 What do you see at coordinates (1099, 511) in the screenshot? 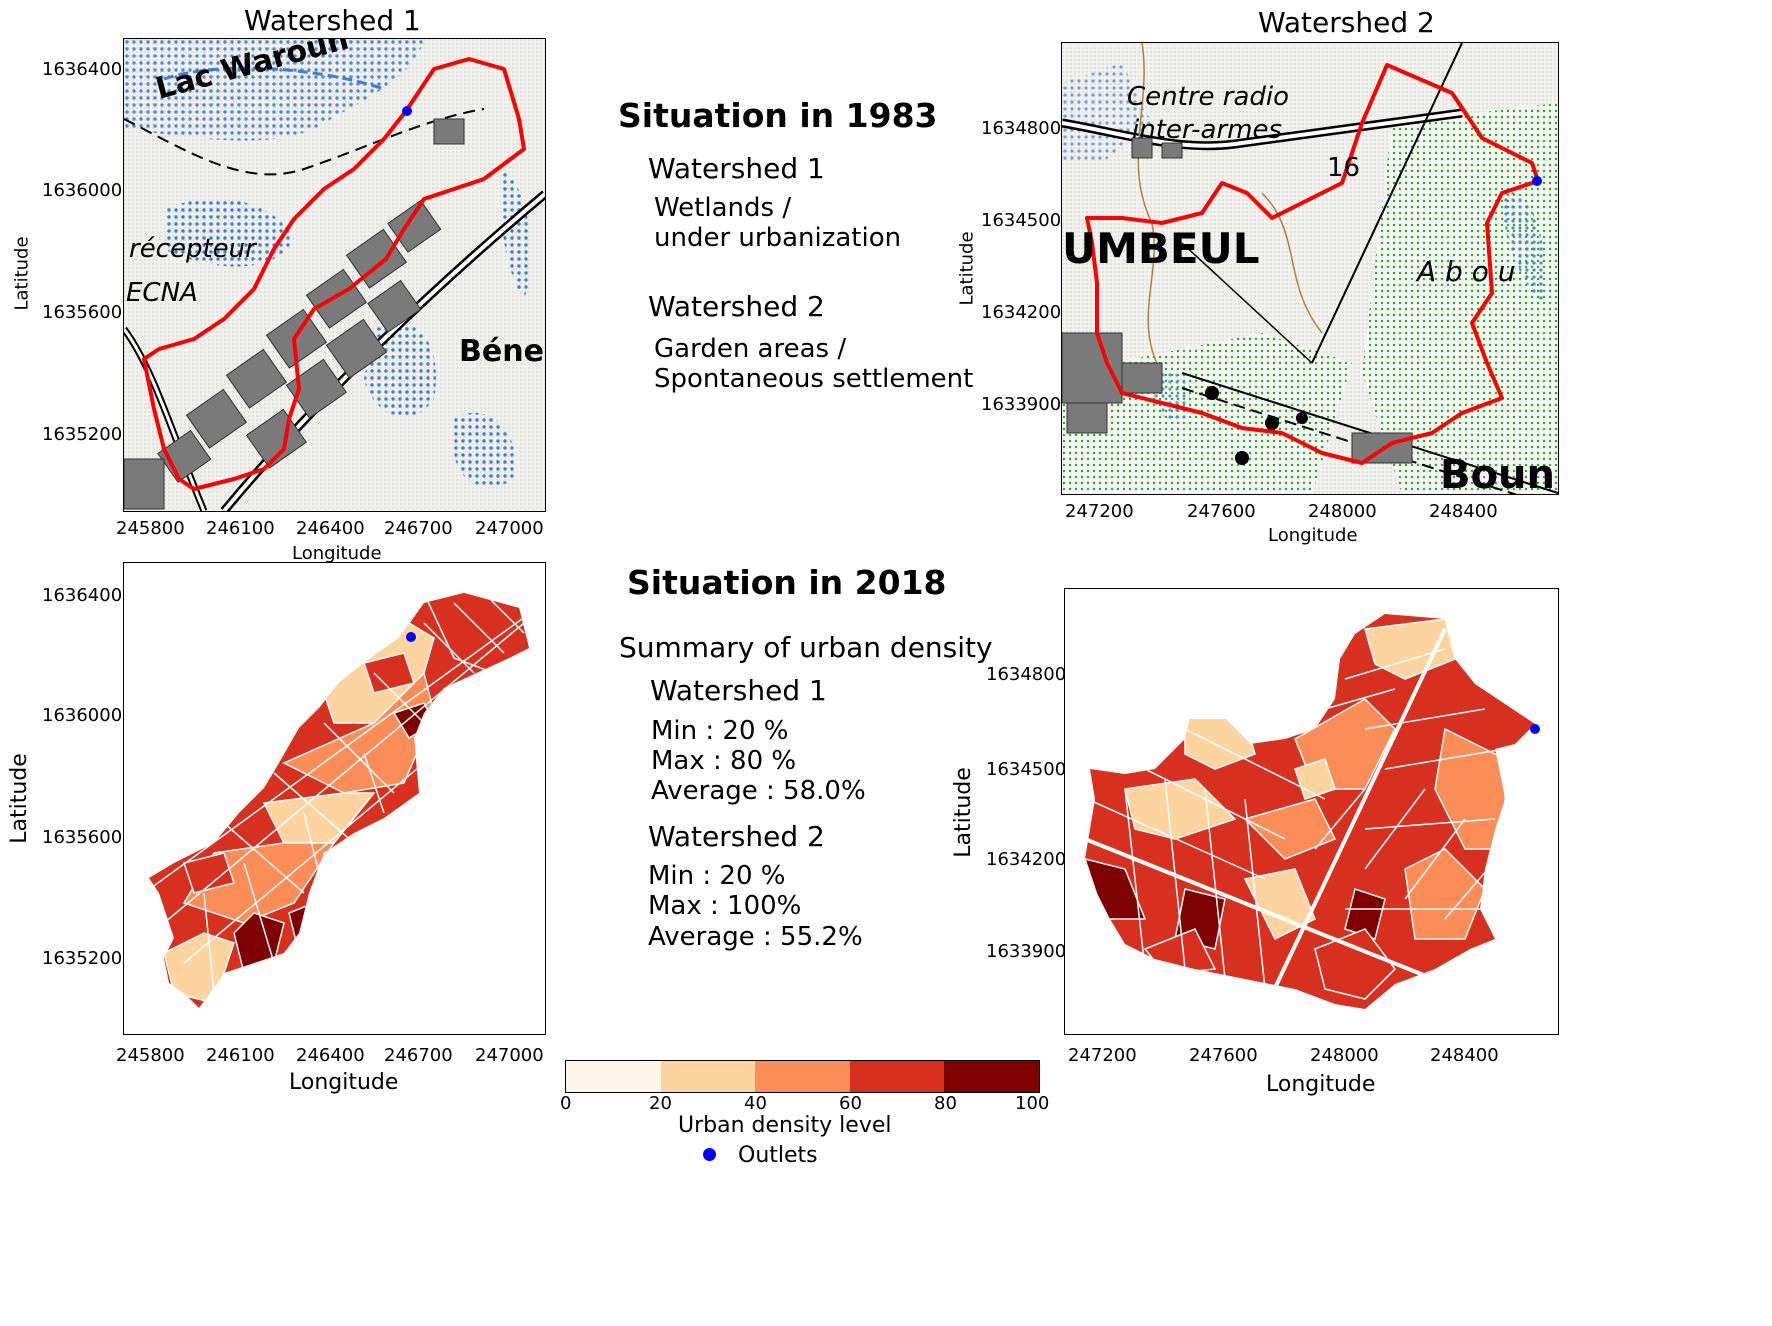
I see `ws2-1983-xtick: 247200` at bounding box center [1099, 511].